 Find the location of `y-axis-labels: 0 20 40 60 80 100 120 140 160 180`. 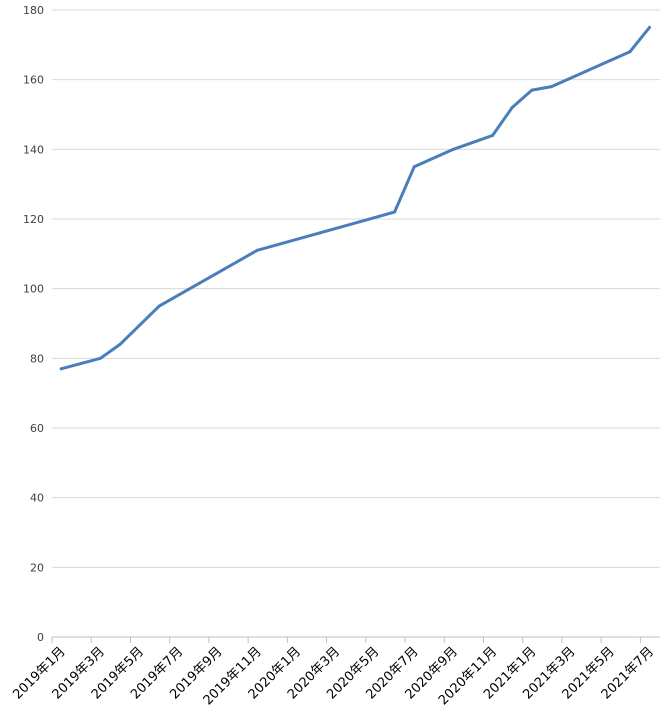

y-axis-labels: 0 20 40 60 80 100 120 140 160 180 is located at coordinates (33, 324).